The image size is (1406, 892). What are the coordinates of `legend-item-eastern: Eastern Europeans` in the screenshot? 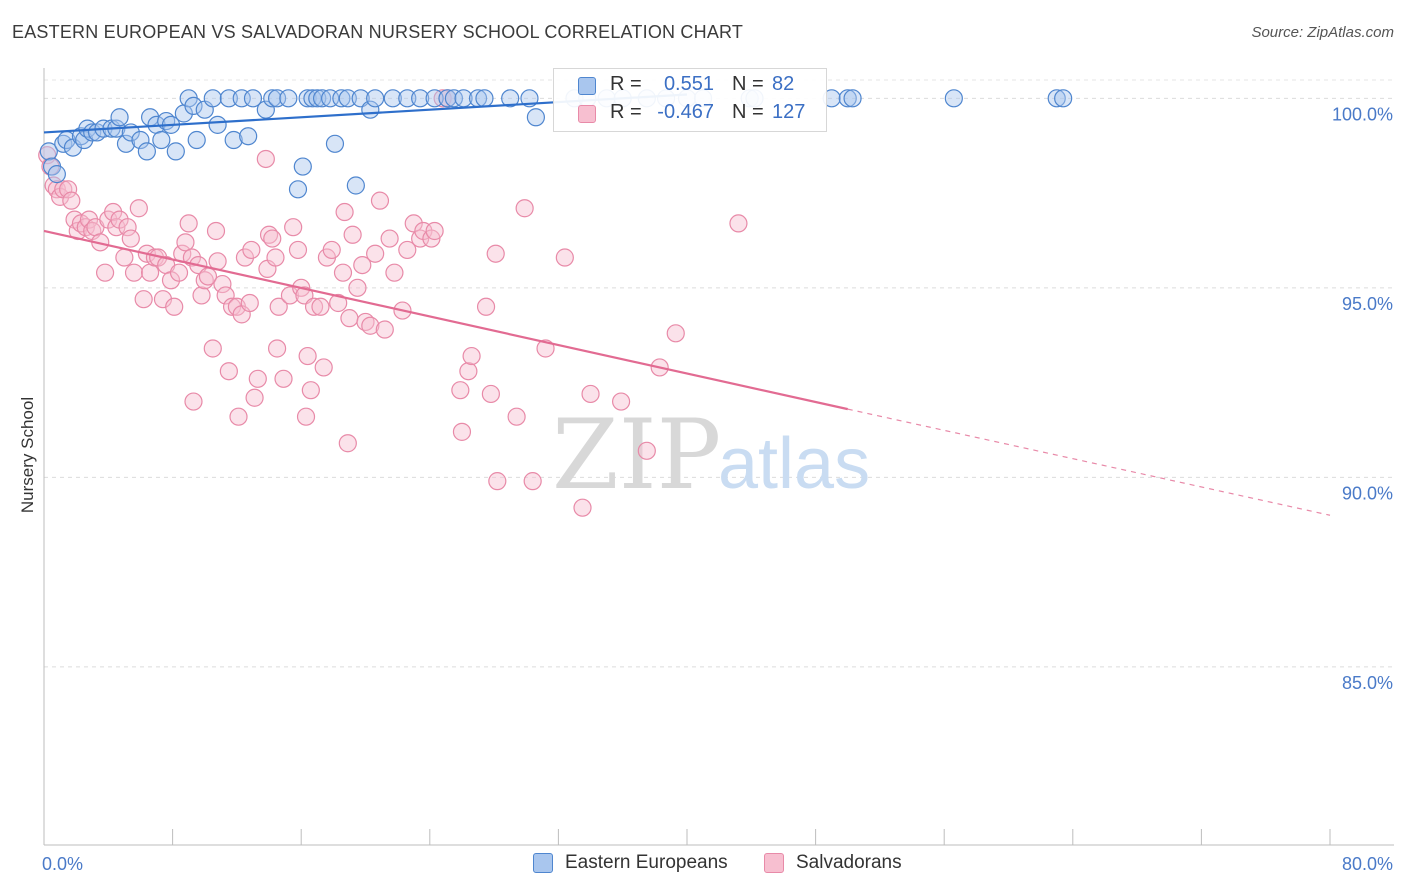 It's located at (638, 864).